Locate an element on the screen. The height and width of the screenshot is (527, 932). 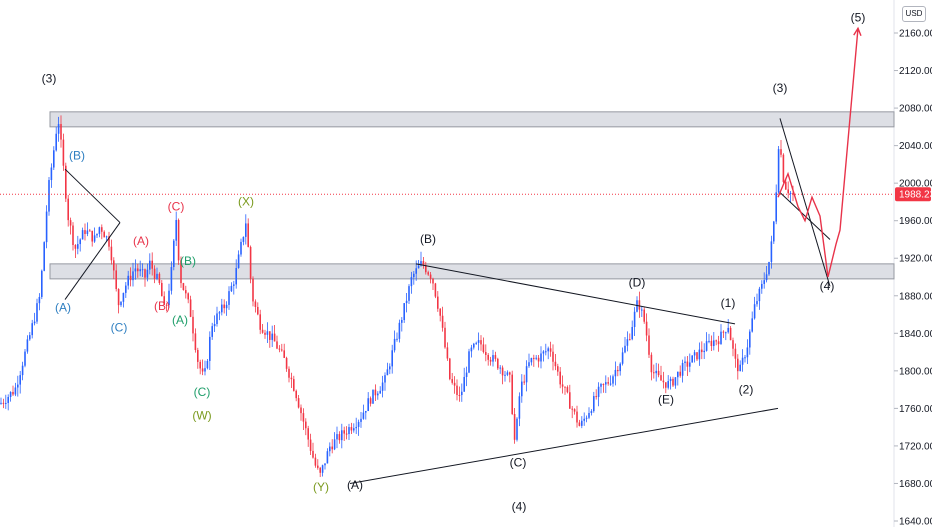
tick-label: 1720.00 is located at coordinates (915, 446).